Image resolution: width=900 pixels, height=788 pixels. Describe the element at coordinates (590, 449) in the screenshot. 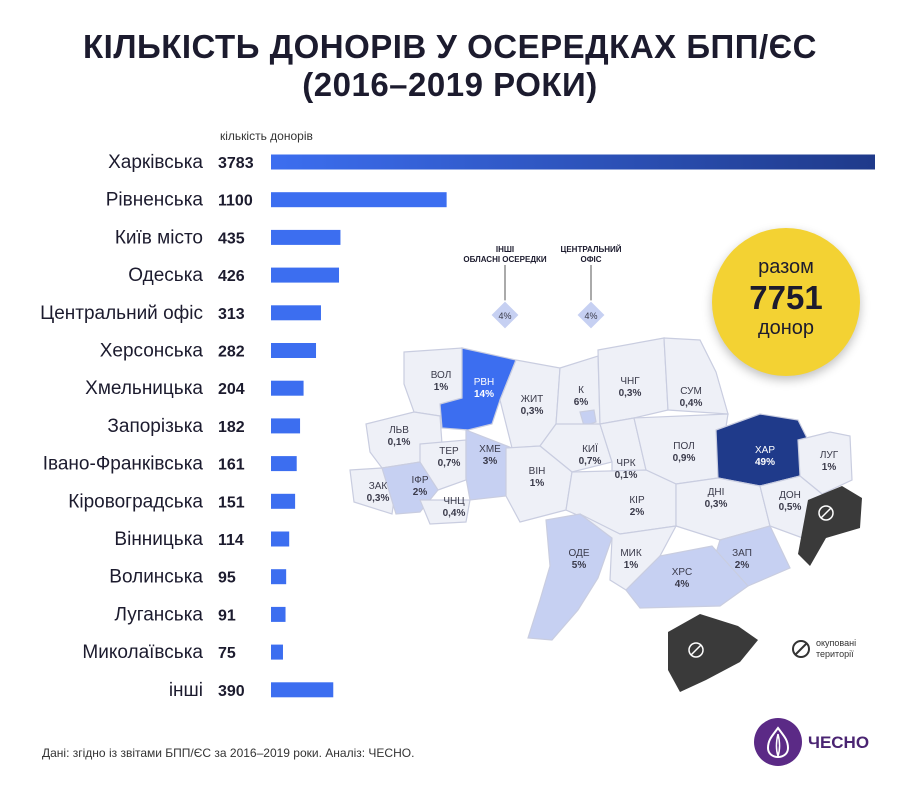

I see `region-abbr: КИЇ` at that location.